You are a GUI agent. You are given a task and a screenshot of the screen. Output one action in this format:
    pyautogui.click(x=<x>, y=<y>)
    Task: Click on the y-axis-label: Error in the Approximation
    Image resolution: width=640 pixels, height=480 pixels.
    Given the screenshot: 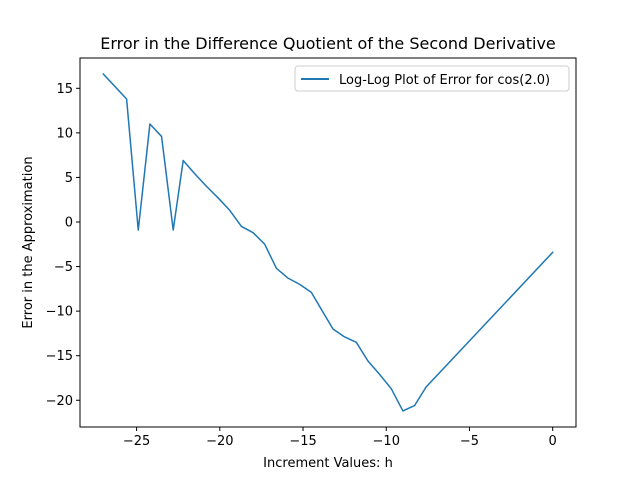 What is the action you would take?
    pyautogui.click(x=28, y=242)
    